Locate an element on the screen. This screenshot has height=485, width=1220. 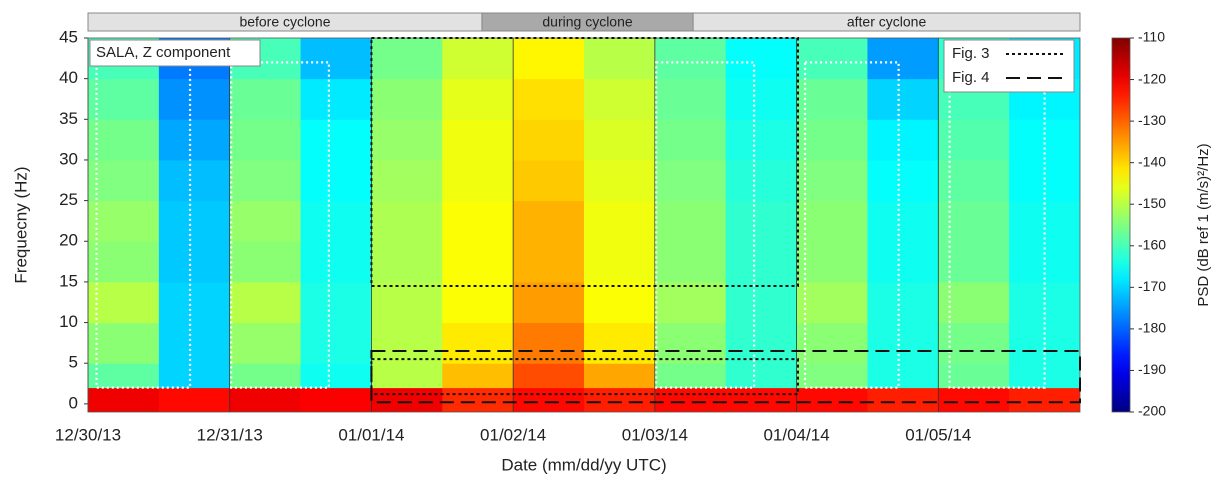
y-tick-label: 30 is located at coordinates (68, 158).